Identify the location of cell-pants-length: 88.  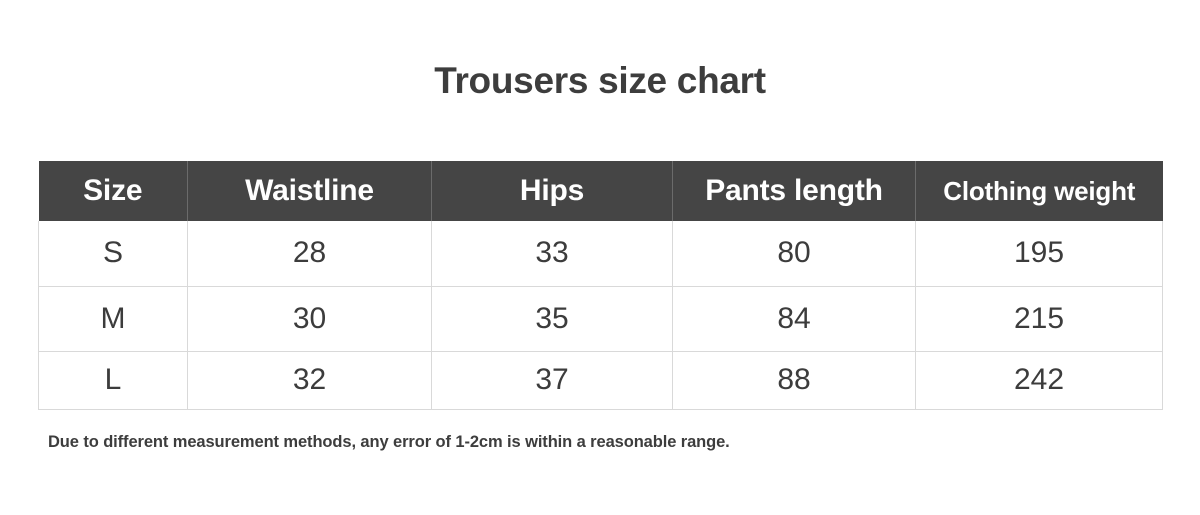
(794, 380).